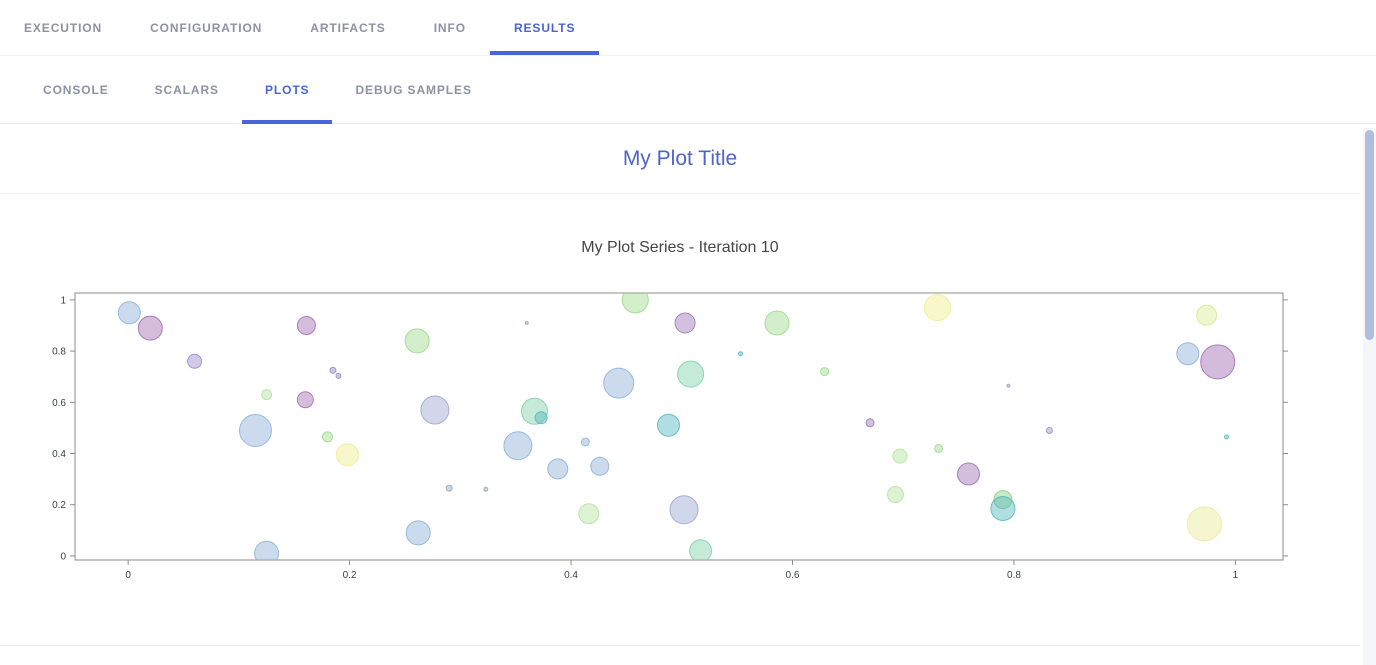  I want to click on scrollbar-thumb, so click(1369, 235).